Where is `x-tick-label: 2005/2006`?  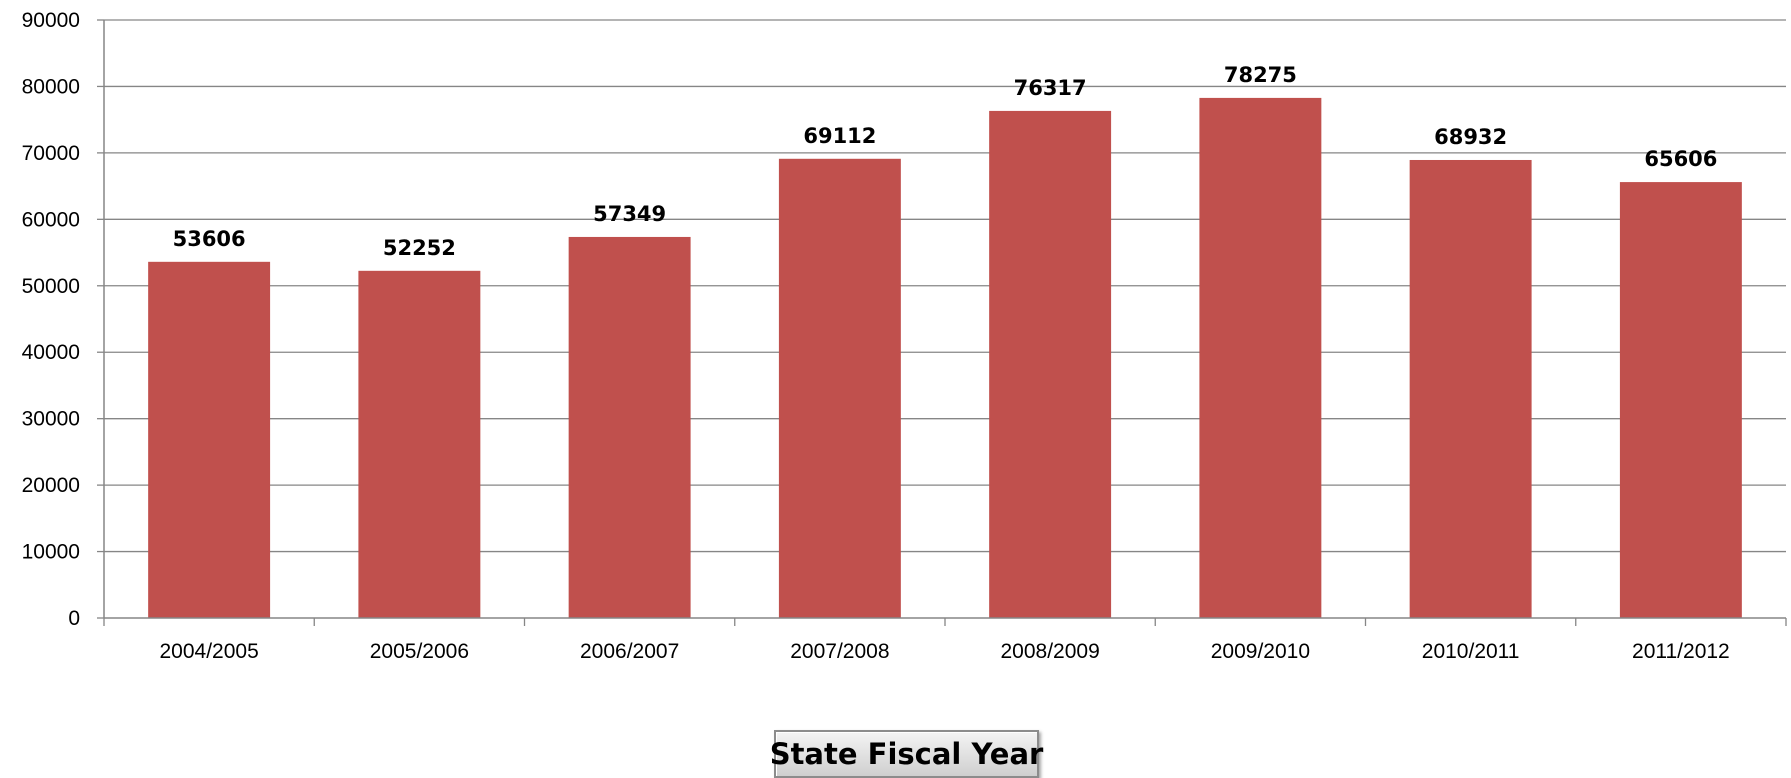 x-tick-label: 2005/2006 is located at coordinates (419, 651).